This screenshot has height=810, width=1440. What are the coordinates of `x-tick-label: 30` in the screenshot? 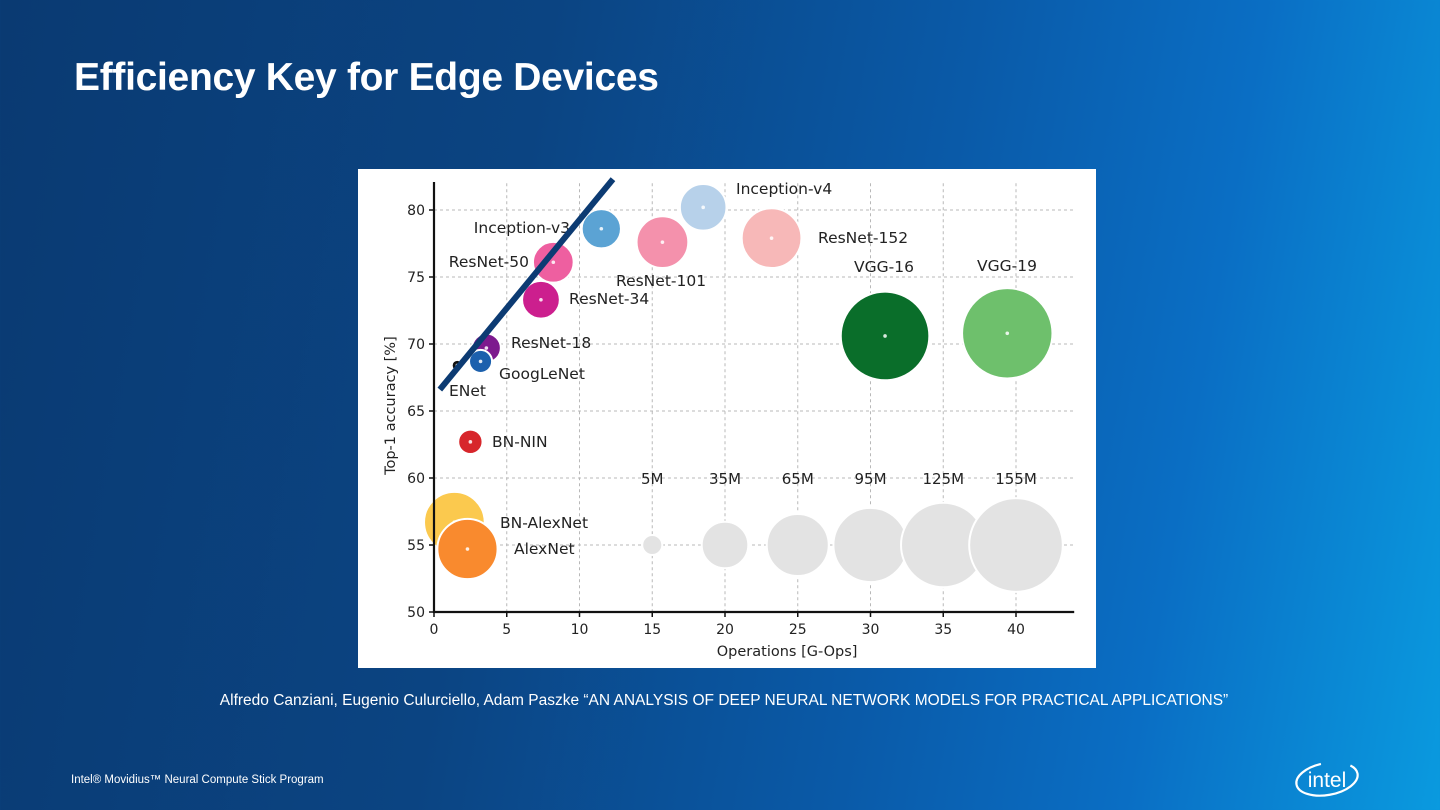 It's located at (871, 630).